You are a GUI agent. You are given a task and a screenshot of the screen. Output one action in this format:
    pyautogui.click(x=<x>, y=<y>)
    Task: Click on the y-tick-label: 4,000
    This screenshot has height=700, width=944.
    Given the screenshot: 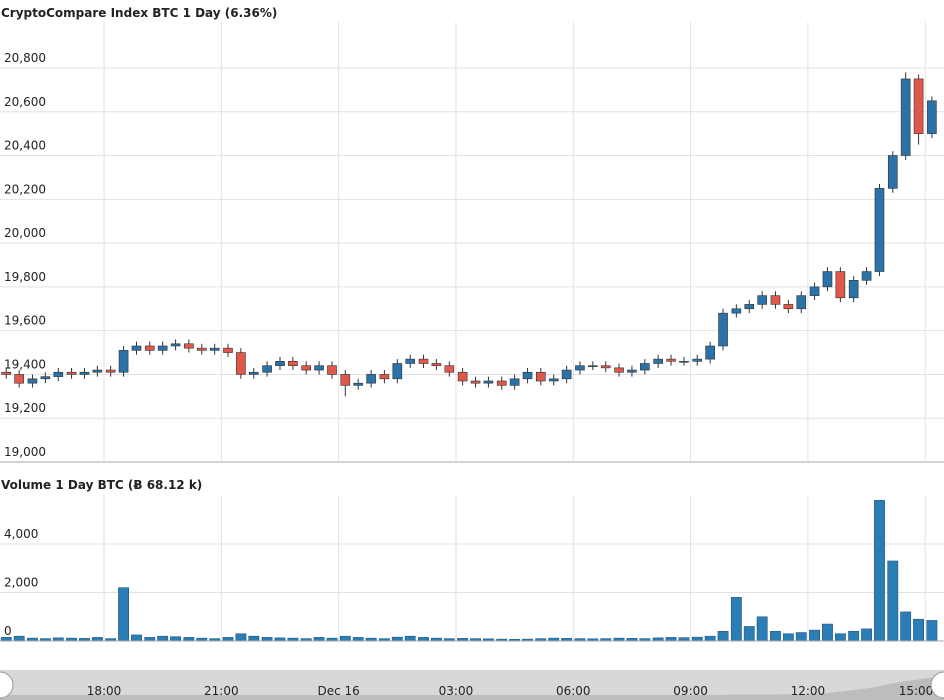 What is the action you would take?
    pyautogui.click(x=21, y=534)
    